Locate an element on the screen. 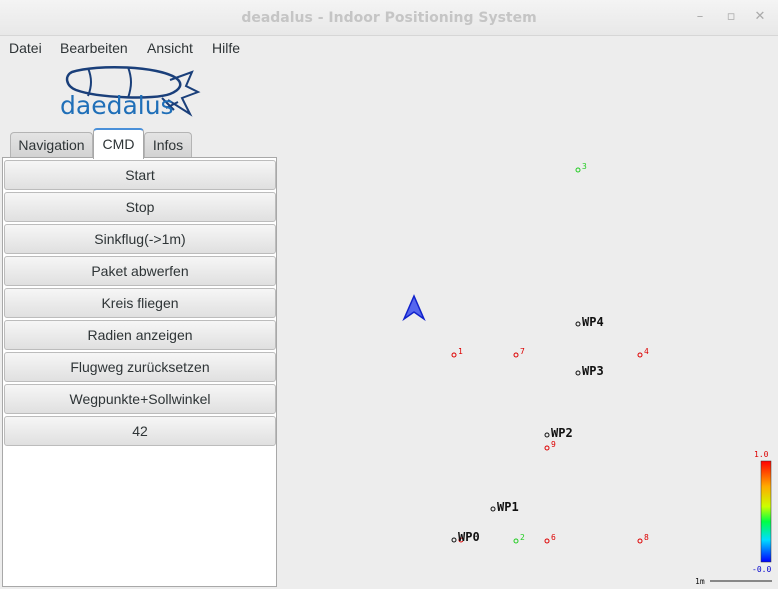 Image resolution: width=778 pixels, height=589 pixels. waypoint-wp1: WP1 is located at coordinates (504, 507).